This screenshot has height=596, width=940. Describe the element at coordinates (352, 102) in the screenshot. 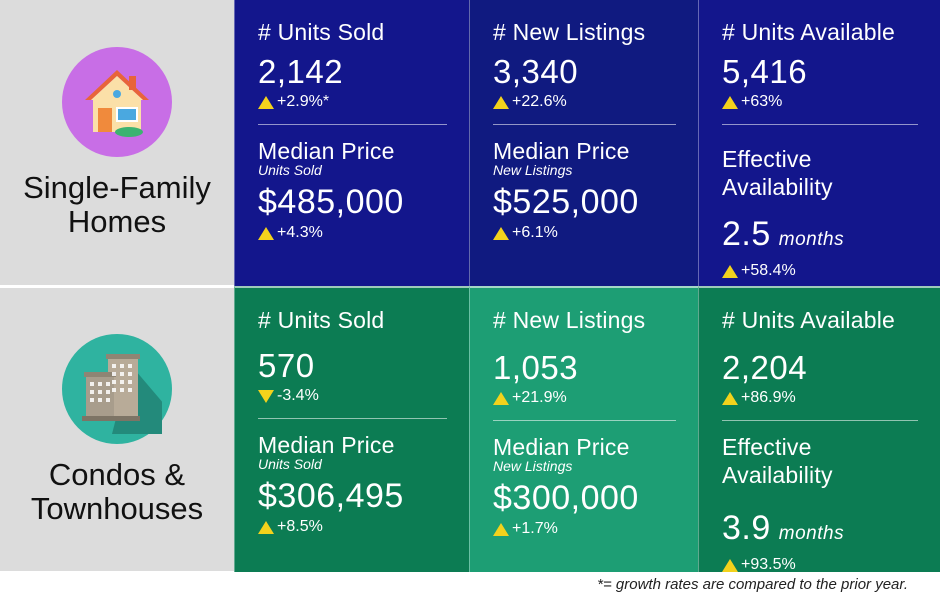

I see `metric-change: +2.9%*` at that location.